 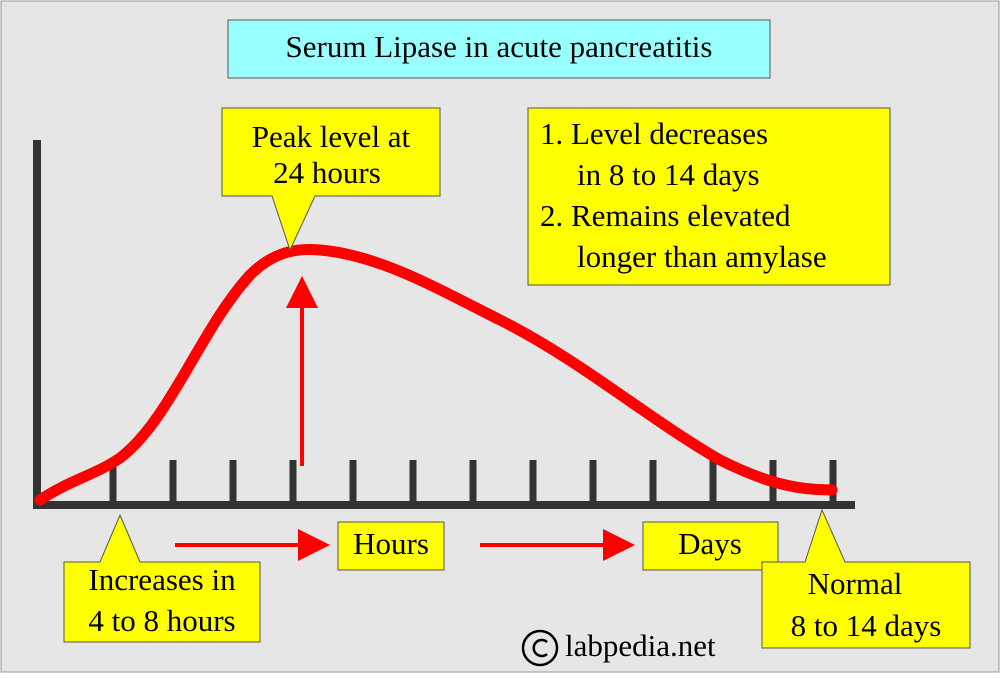 I want to click on title-box, so click(x=499, y=49).